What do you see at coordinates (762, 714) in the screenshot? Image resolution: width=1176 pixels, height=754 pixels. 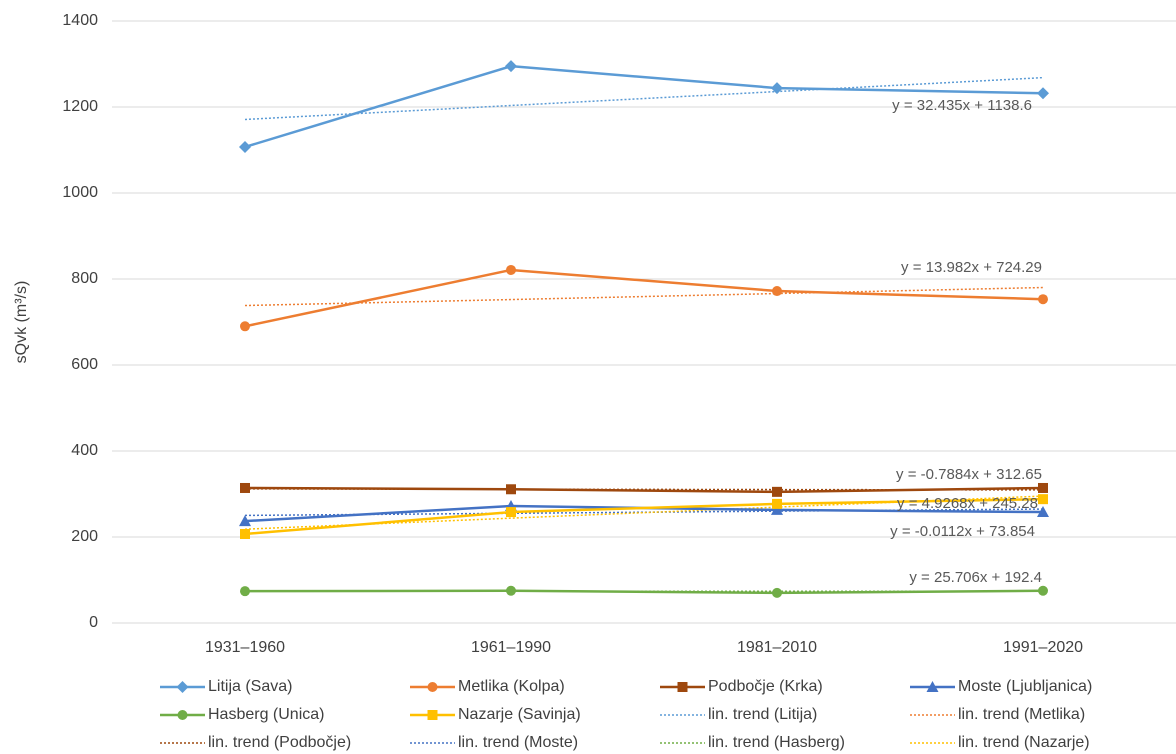 I see `legend-label: lin. trend (Litija)` at bounding box center [762, 714].